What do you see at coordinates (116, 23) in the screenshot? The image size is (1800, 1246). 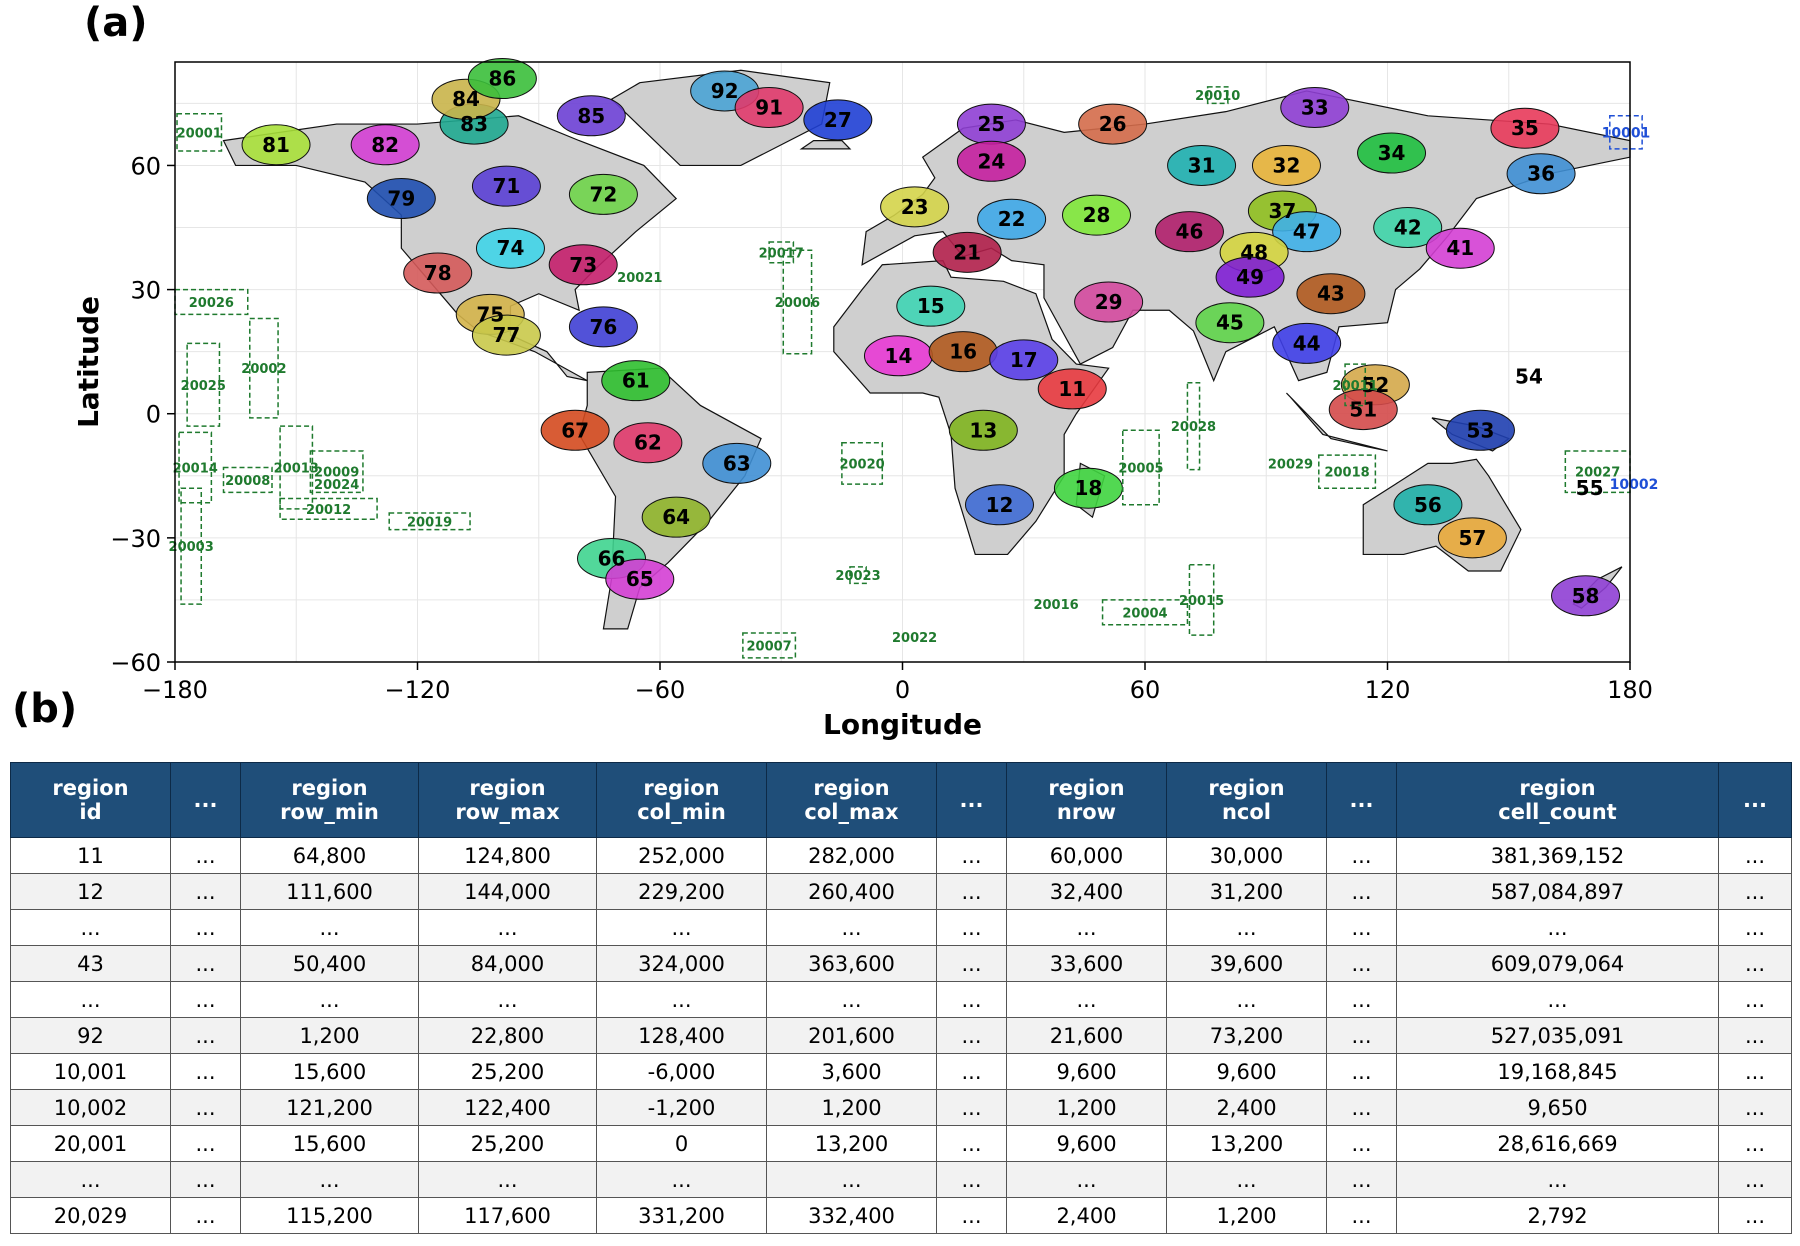 I see `panel-a-label: (a)` at bounding box center [116, 23].